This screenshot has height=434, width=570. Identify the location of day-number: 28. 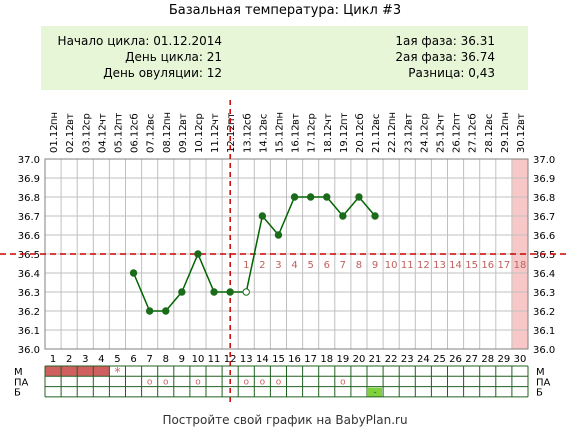
(487, 359).